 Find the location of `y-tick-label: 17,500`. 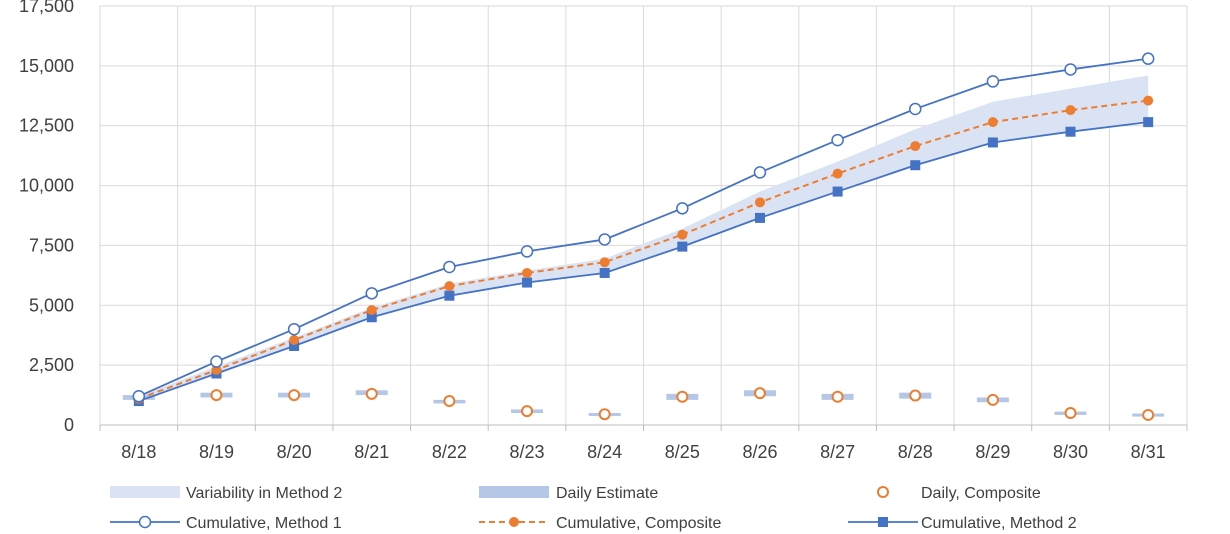

y-tick-label: 17,500 is located at coordinates (46, 8).